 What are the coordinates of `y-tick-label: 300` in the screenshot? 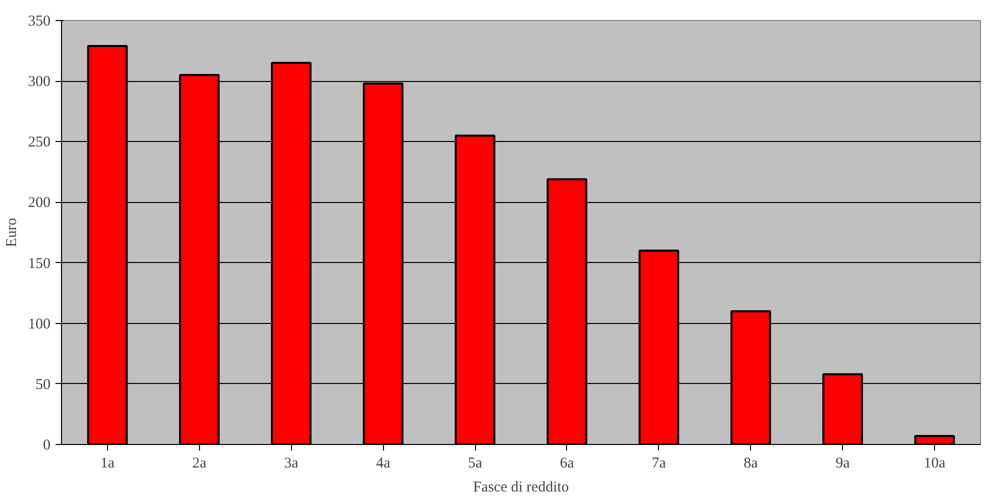 It's located at (39, 82).